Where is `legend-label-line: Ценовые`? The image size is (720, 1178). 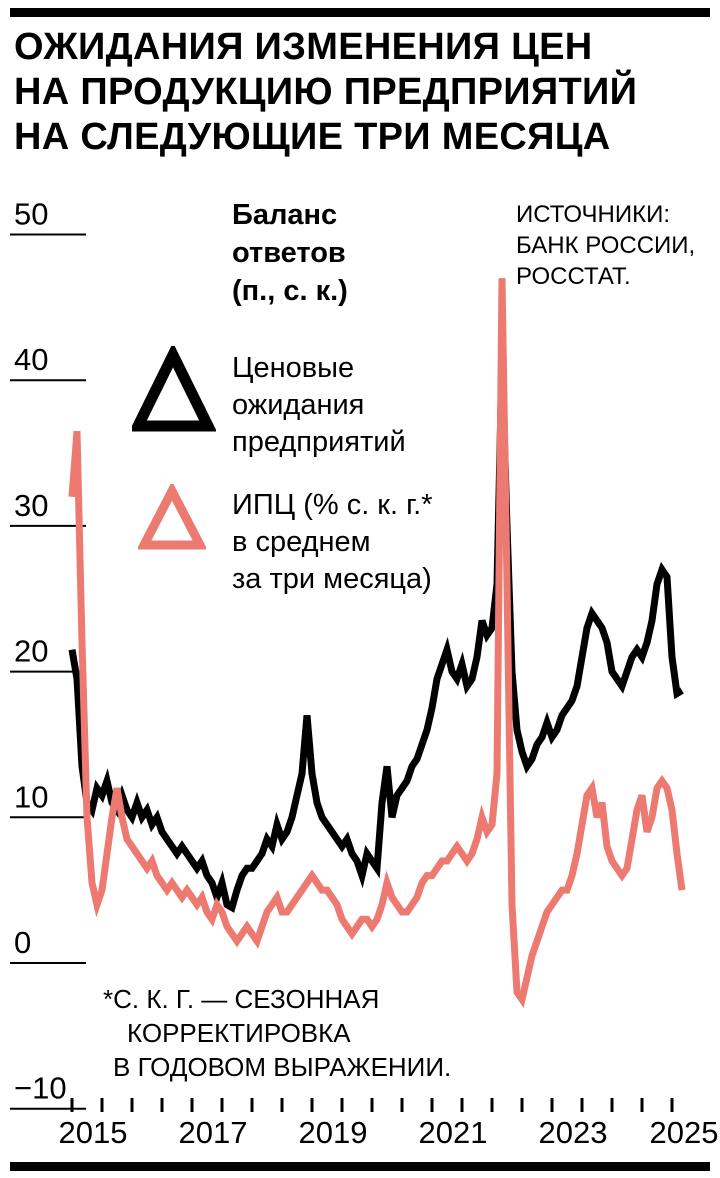
legend-label-line: Ценовые is located at coordinates (293, 368).